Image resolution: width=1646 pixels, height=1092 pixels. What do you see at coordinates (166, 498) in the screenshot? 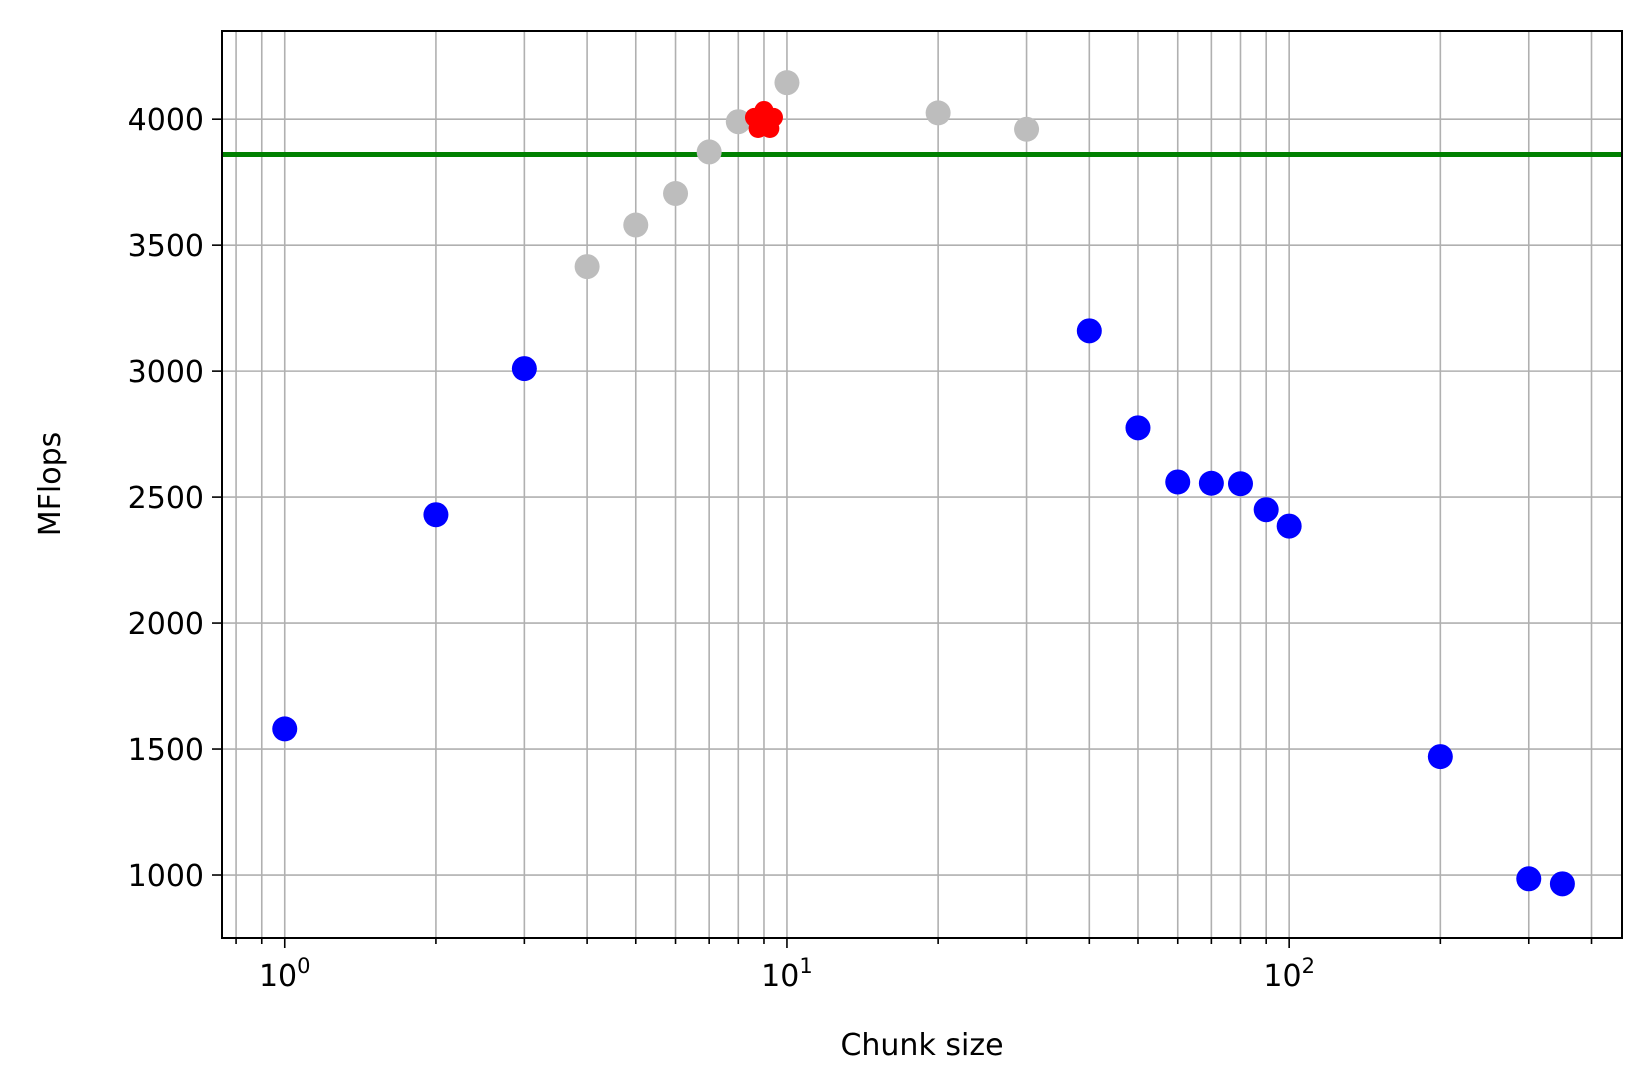
I see `y-tick-label: 2500` at bounding box center [166, 498].